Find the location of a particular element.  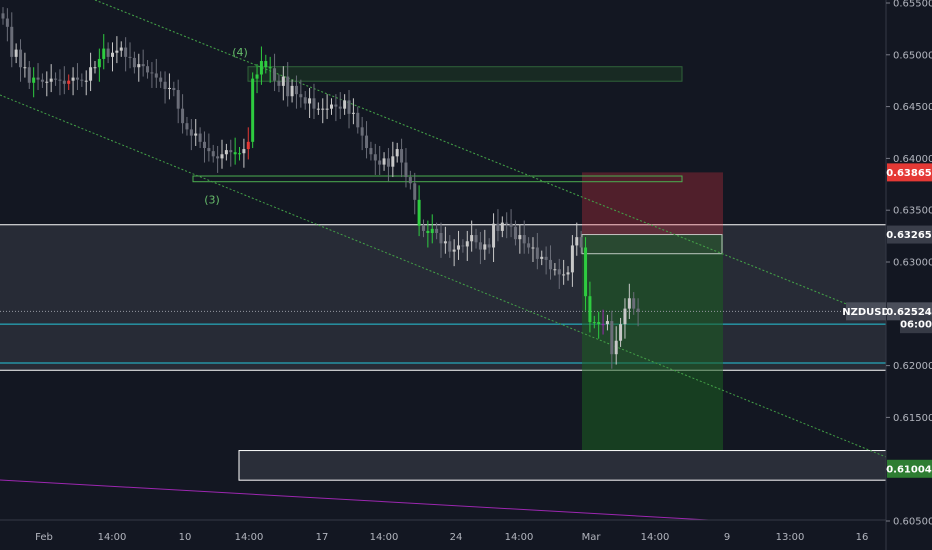

purple-trend-line is located at coordinates (359, 499).